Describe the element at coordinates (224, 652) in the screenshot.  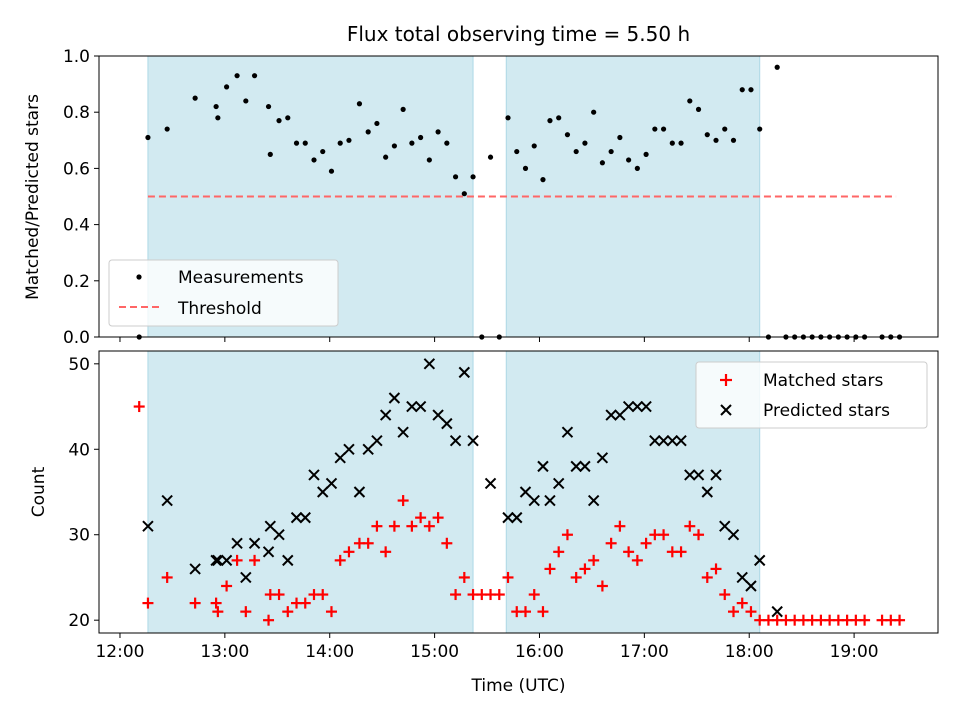
I see `xtick-label-1: 13:00` at that location.